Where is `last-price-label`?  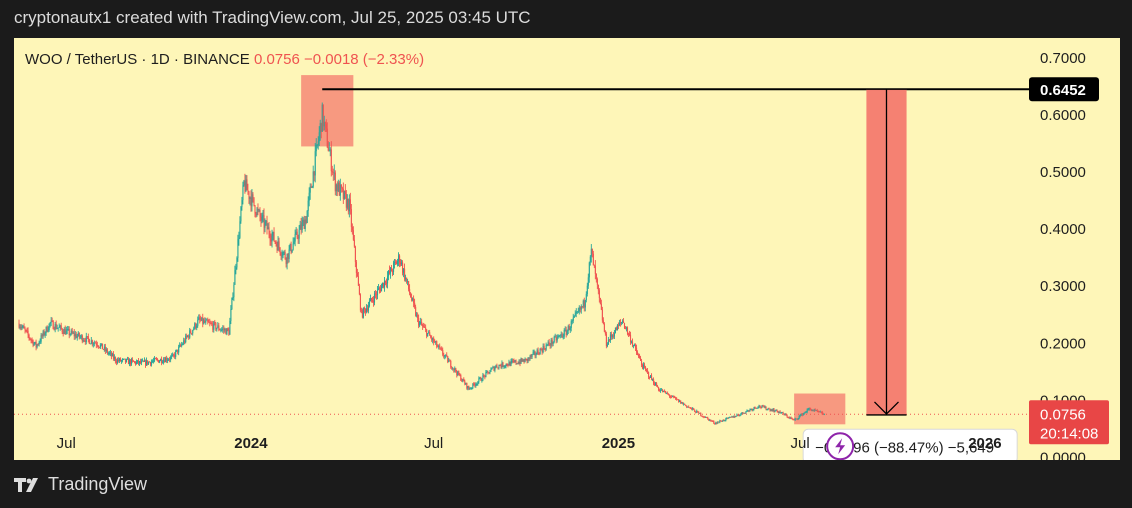 last-price-label is located at coordinates (1069, 422).